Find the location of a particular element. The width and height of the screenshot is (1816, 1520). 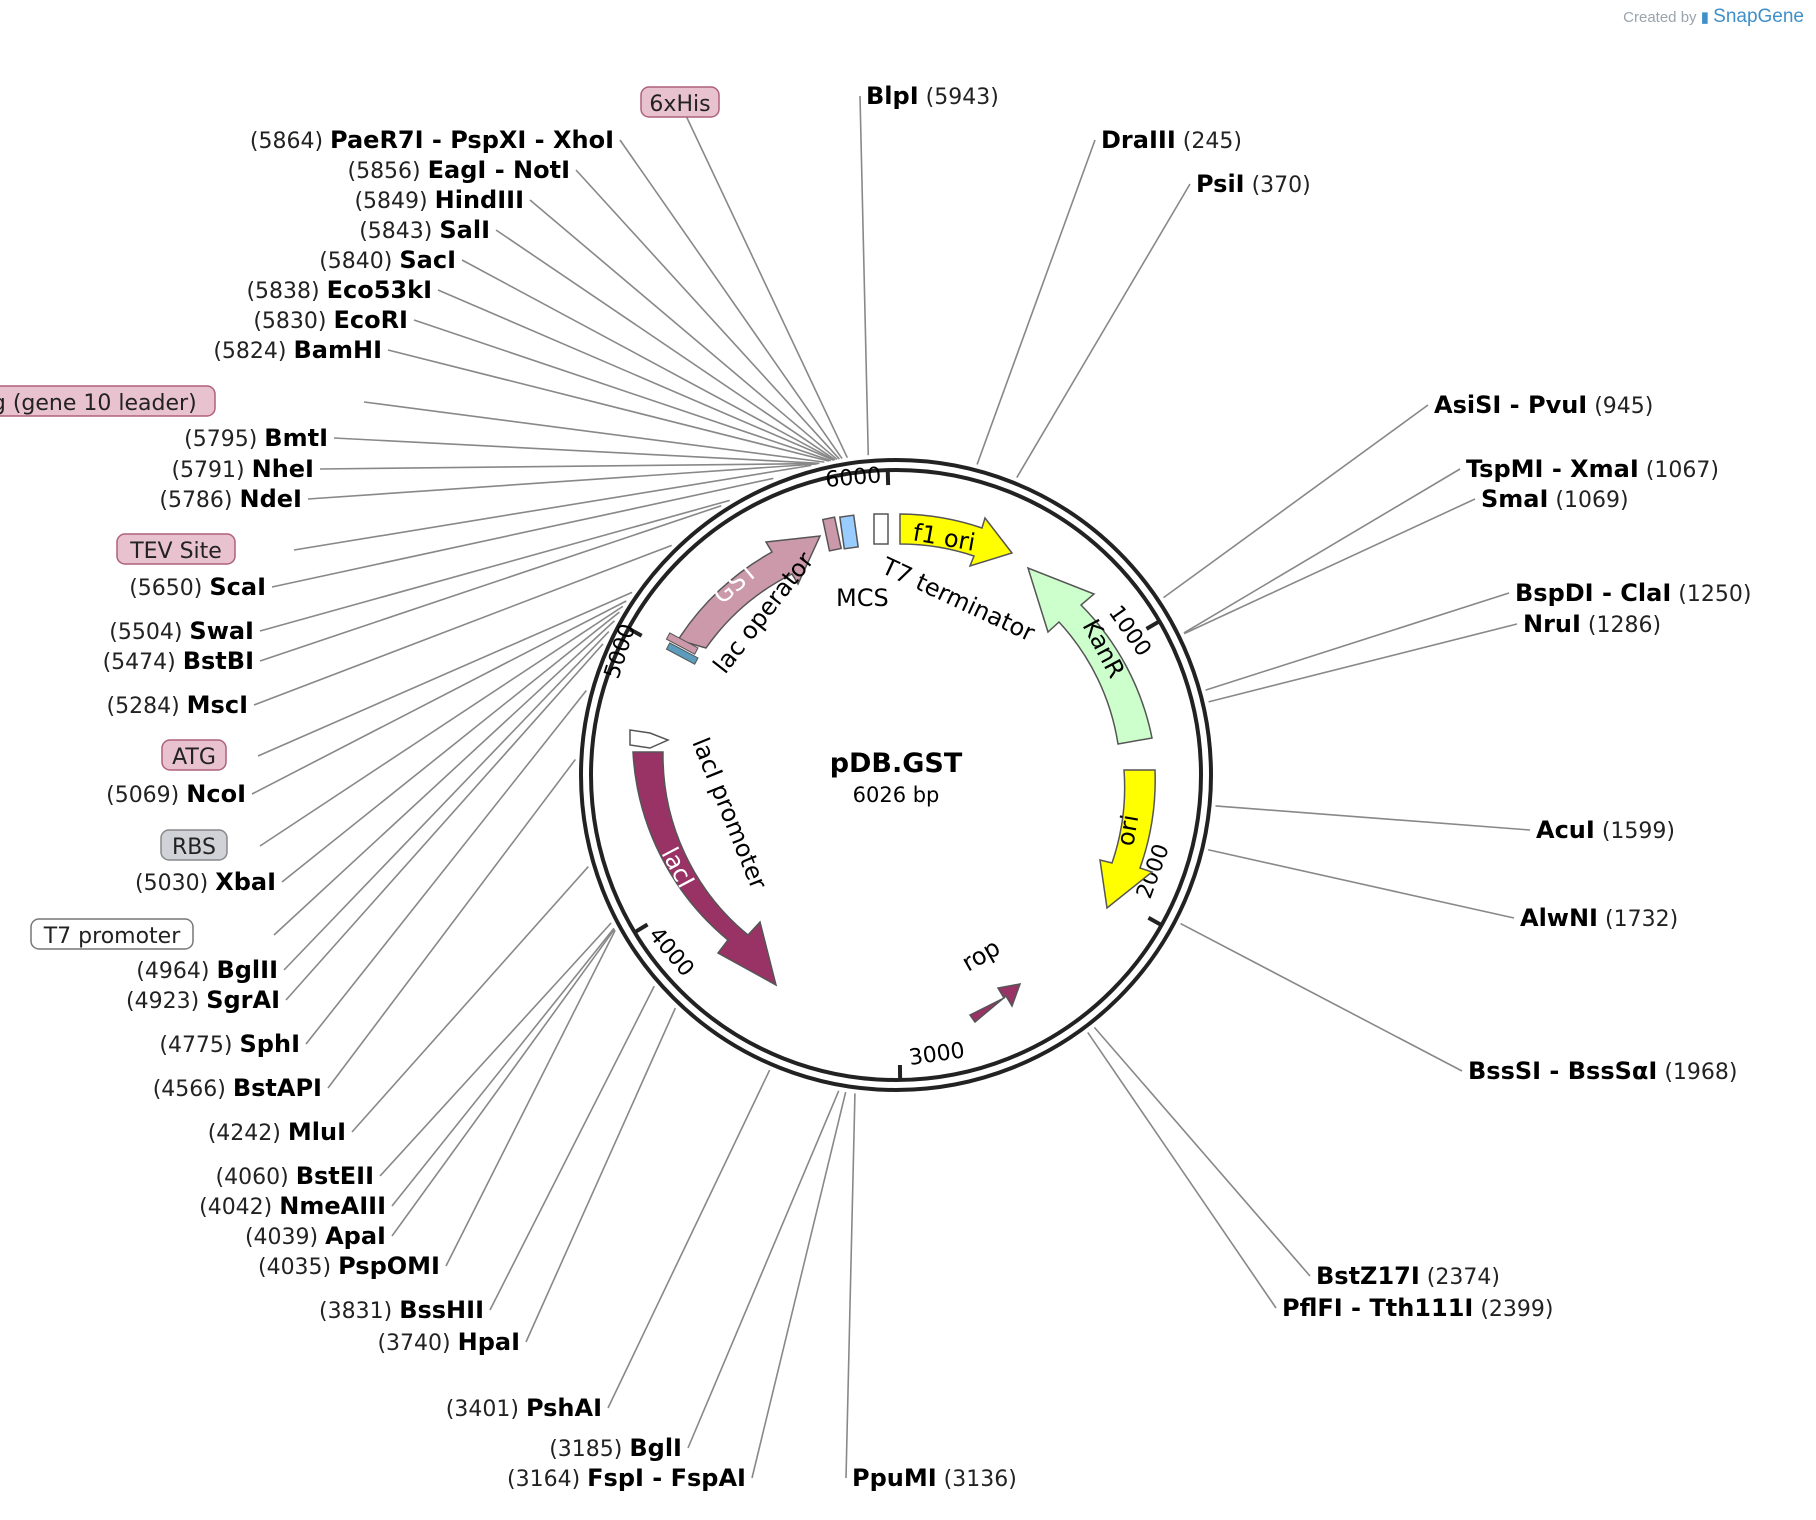

site-enzyme-name: SacI is located at coordinates (427, 260).